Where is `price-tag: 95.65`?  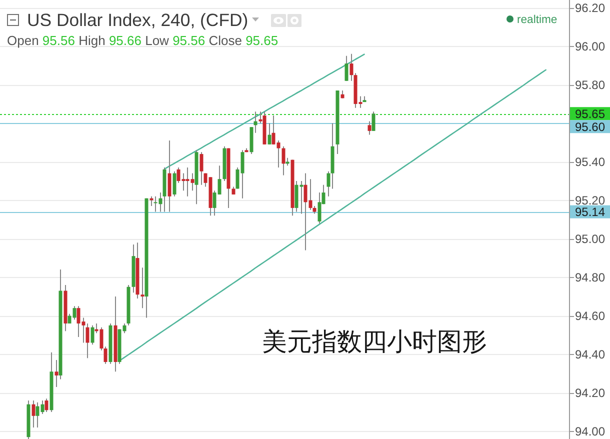
price-tag: 95.65 is located at coordinates (590, 113).